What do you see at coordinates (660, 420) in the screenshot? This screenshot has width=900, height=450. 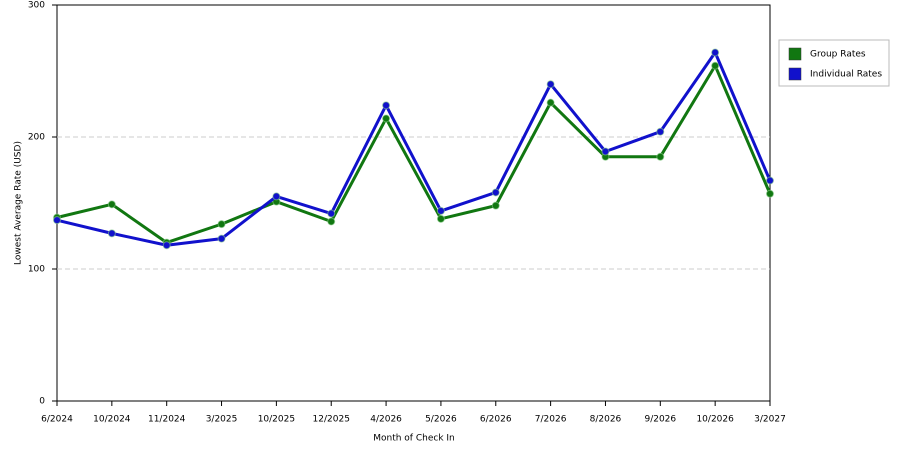 I see `x-tick-label: 9/2026` at bounding box center [660, 420].